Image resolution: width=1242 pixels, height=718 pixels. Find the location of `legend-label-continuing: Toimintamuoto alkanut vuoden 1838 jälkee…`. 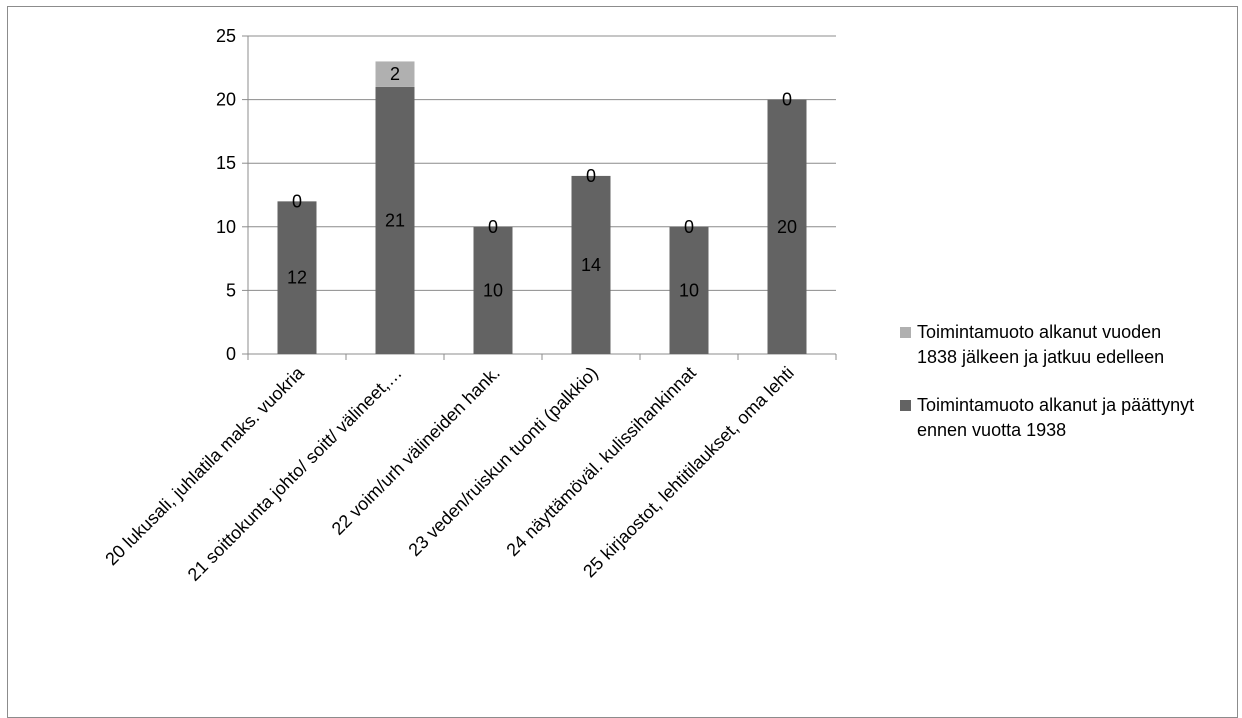

legend-label-continuing: Toimintamuoto alkanut vuoden 1838 jälkee… is located at coordinates (1041, 344).